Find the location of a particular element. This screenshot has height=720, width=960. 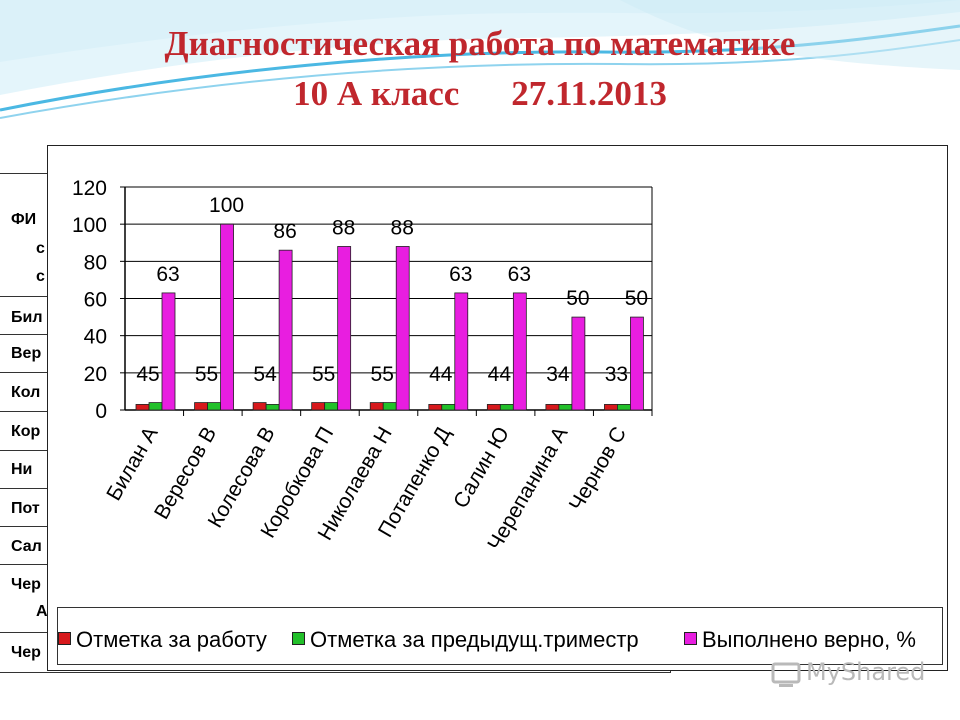

table-row-fragment: А is located at coordinates (42, 611).